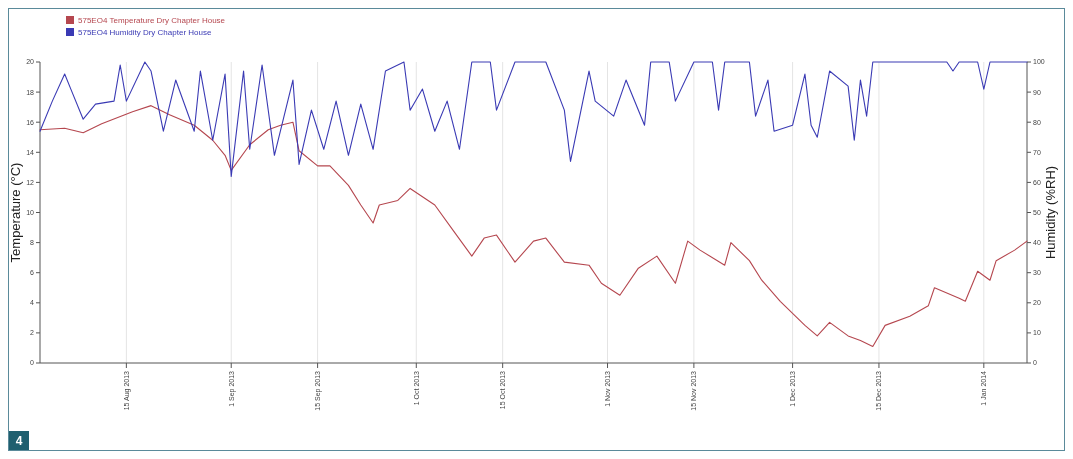  I want to click on y2-axis-title: Humidity (%RH), so click(1050, 212).